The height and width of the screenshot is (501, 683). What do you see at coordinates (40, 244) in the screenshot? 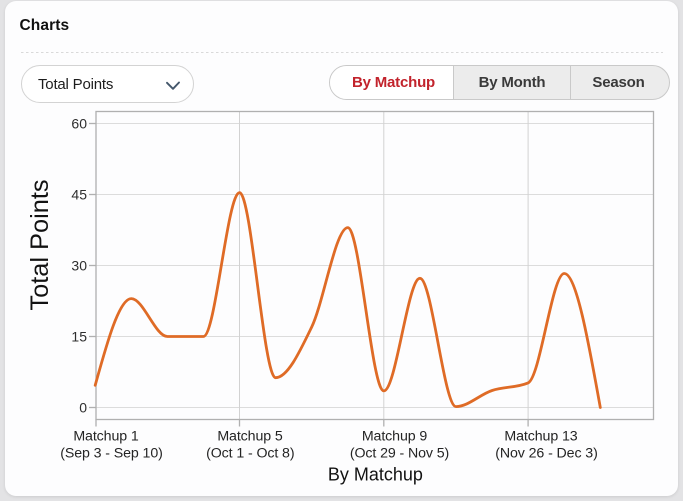
I see `svg-text: Total Points` at bounding box center [40, 244].